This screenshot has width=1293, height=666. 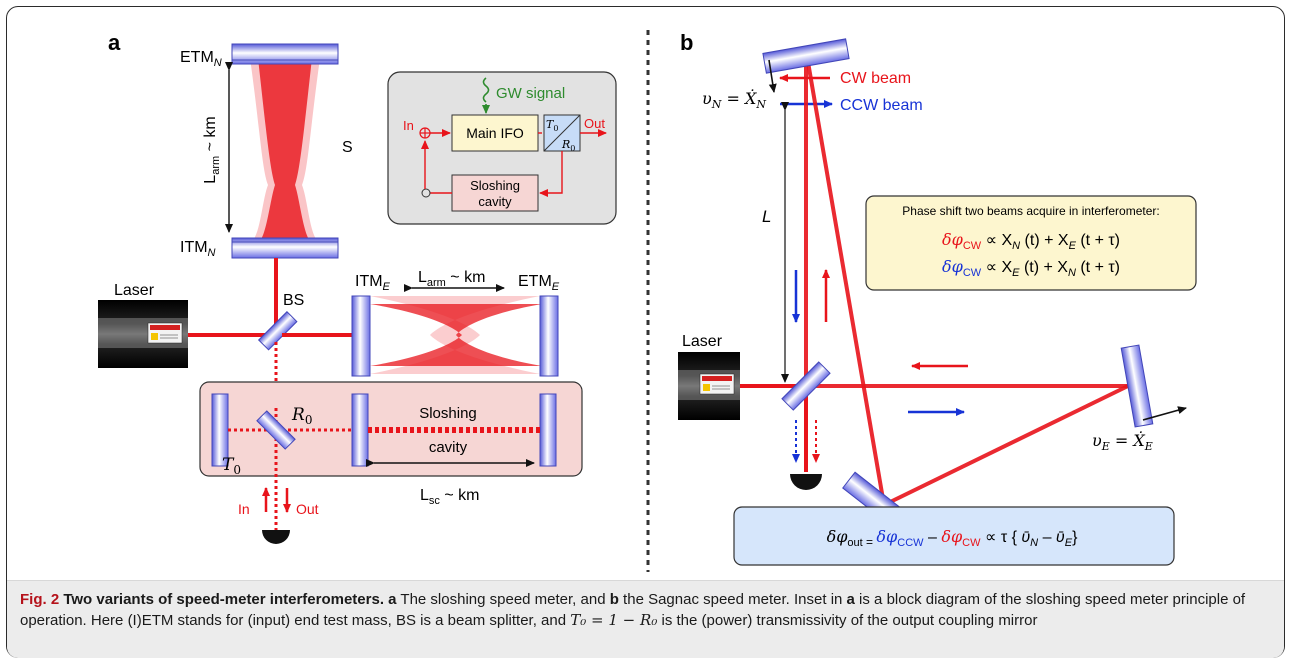 I want to click on phase-eq-1: δφCW ∝ XN (t) + XE (t + τ), so click(x=1031, y=241).